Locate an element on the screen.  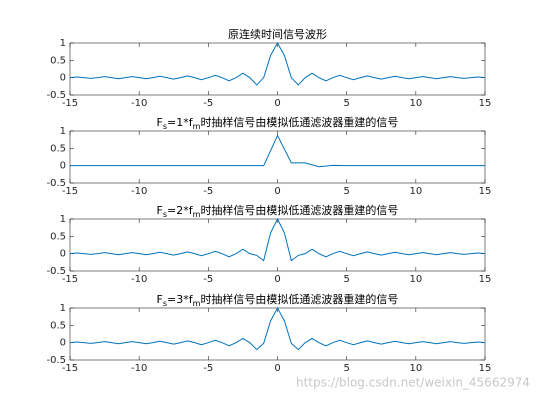
subplot-title: Fs=1*fm时抽样信号由模拟低通滤波器重建的信号 is located at coordinates (278, 123).